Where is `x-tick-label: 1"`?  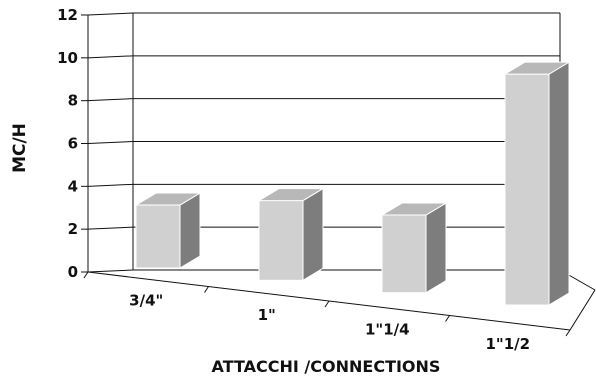 x-tick-label: 1" is located at coordinates (267, 315).